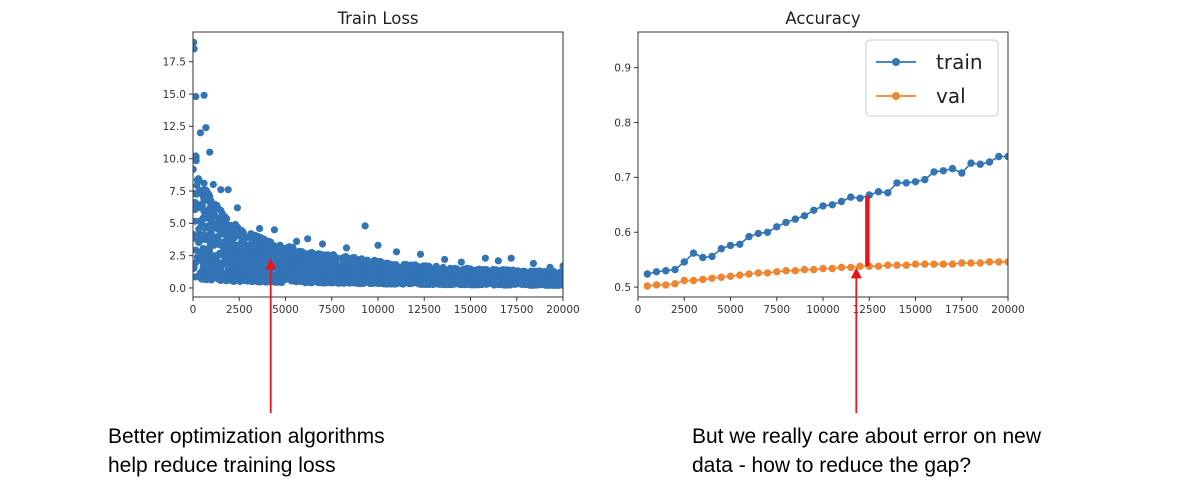 Image resolution: width=1193 pixels, height=484 pixels. Describe the element at coordinates (867, 436) in the screenshot. I see `right-annotation-line1: But we really care about error on new` at that location.